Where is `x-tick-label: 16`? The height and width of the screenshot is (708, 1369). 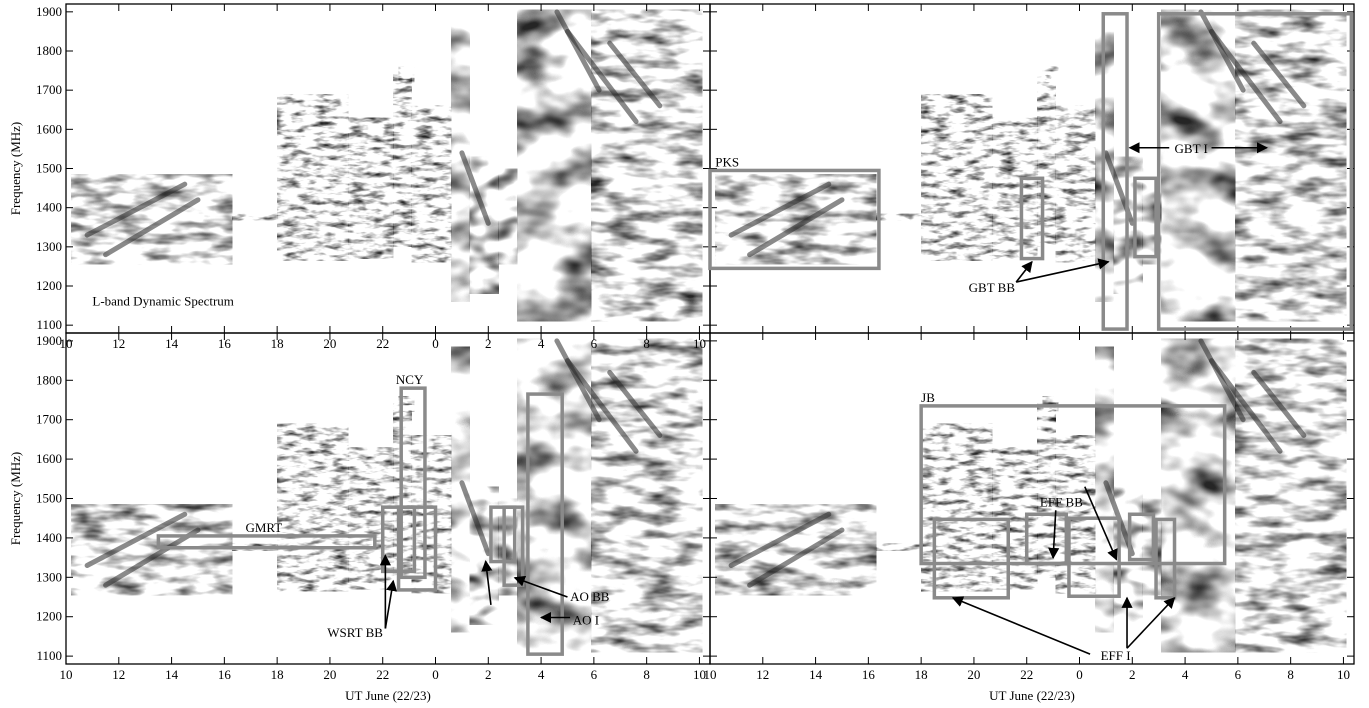
x-tick-label: 16 is located at coordinates (869, 674).